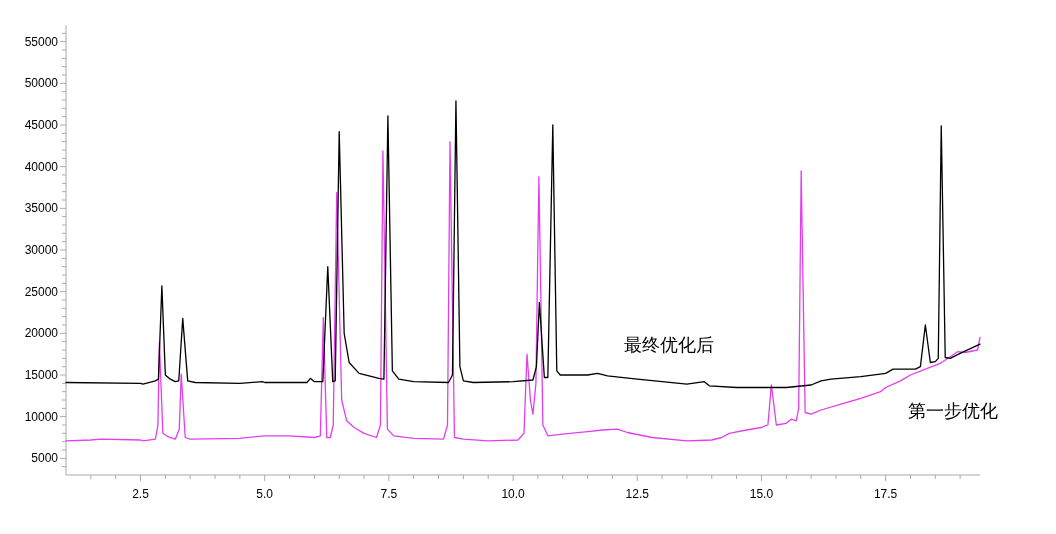  Describe the element at coordinates (45, 458) in the screenshot. I see `y-tick-label: 5000` at that location.